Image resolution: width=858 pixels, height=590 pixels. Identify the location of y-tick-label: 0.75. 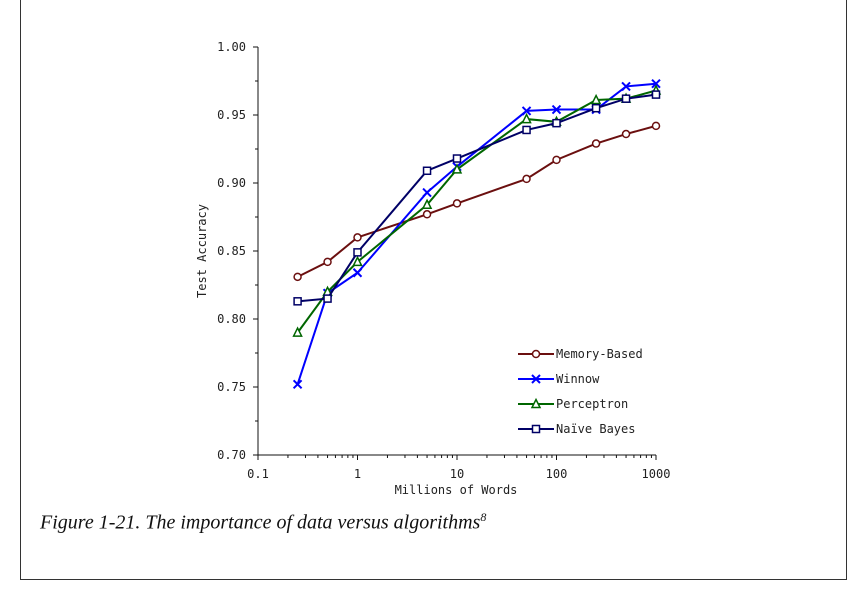
(231, 387).